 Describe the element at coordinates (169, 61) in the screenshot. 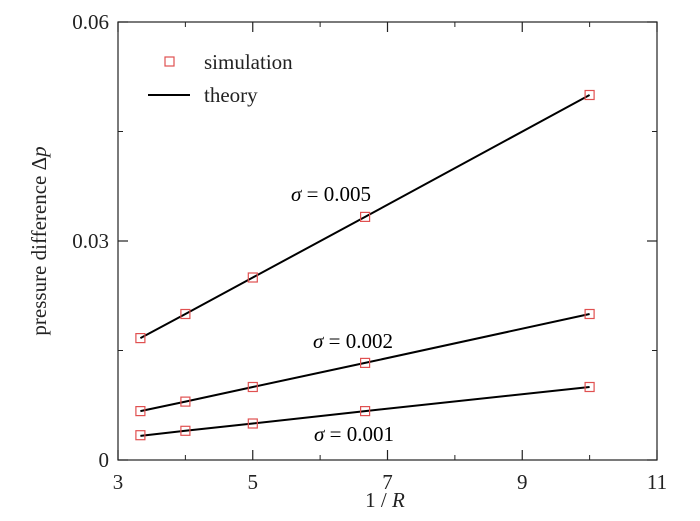

I see `legend-simulation-marker` at that location.